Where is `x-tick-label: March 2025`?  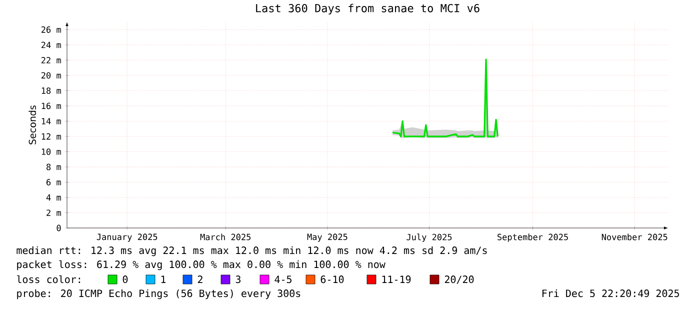
x-tick-label: March 2025 is located at coordinates (225, 237).